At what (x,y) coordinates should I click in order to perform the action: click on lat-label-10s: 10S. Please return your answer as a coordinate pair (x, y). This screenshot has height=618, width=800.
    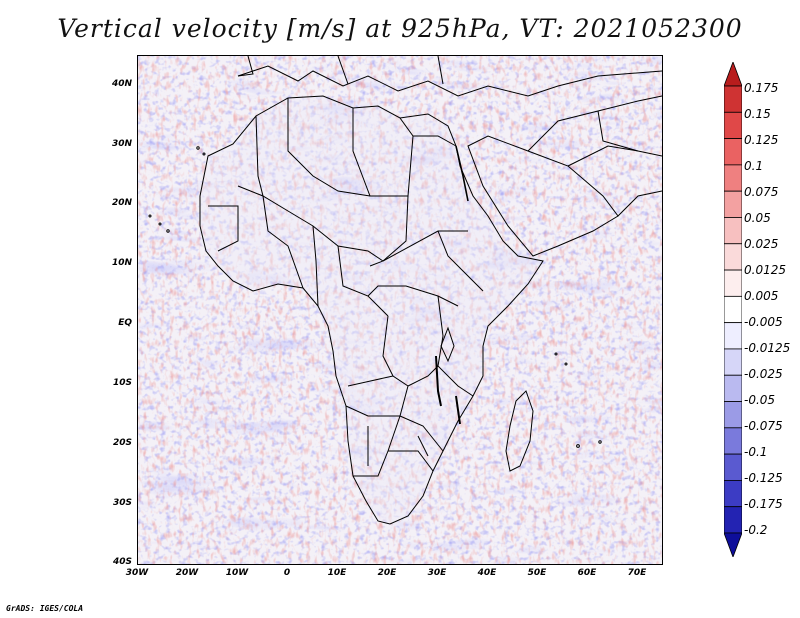
    Looking at the image, I should click on (122, 383).